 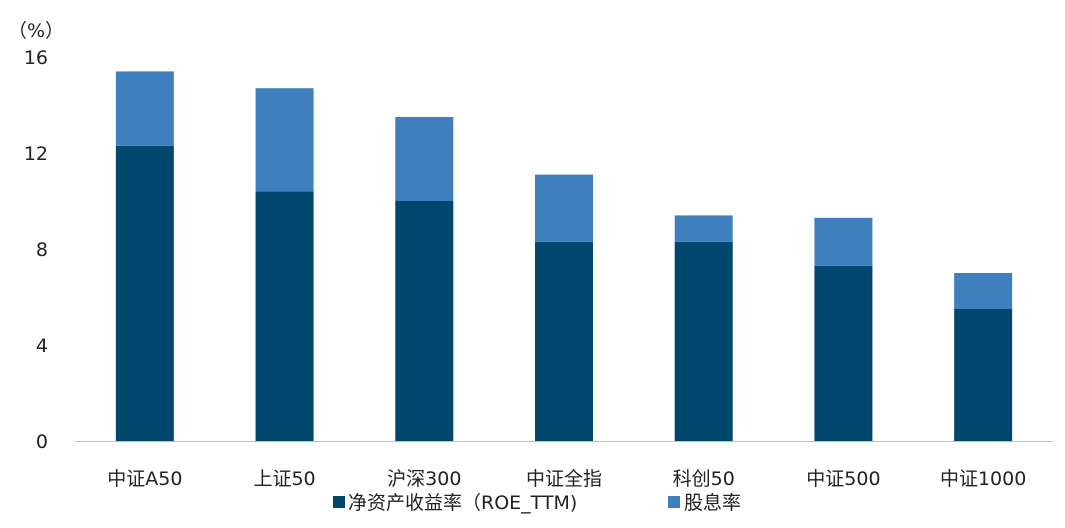 I want to click on legend-swatch-dividend-yield, so click(x=674, y=502).